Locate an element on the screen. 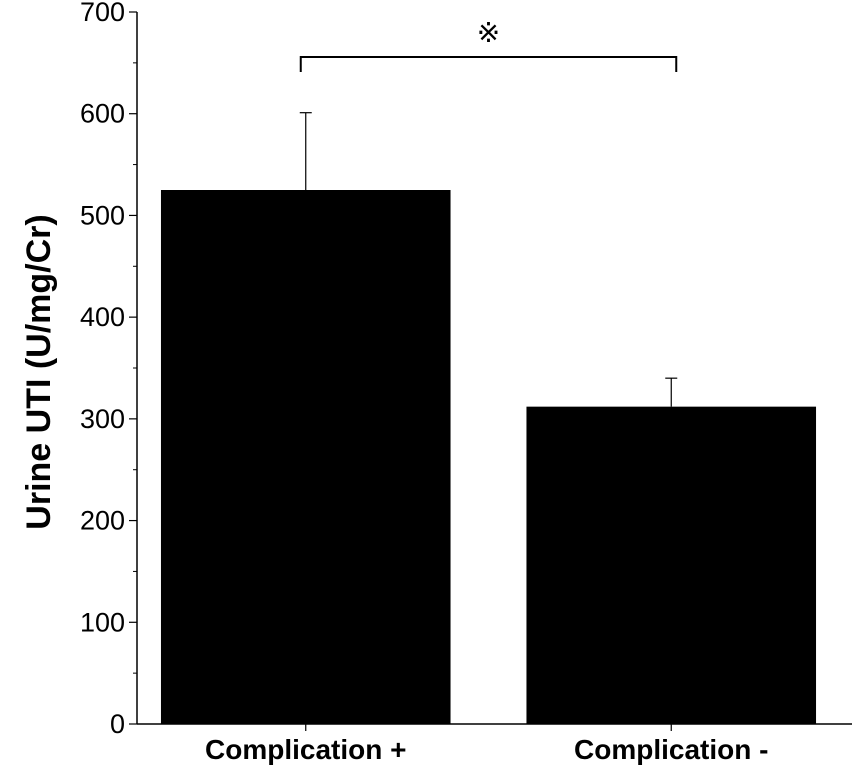 This screenshot has height=765, width=857. category-label: Complication - is located at coordinates (671, 749).